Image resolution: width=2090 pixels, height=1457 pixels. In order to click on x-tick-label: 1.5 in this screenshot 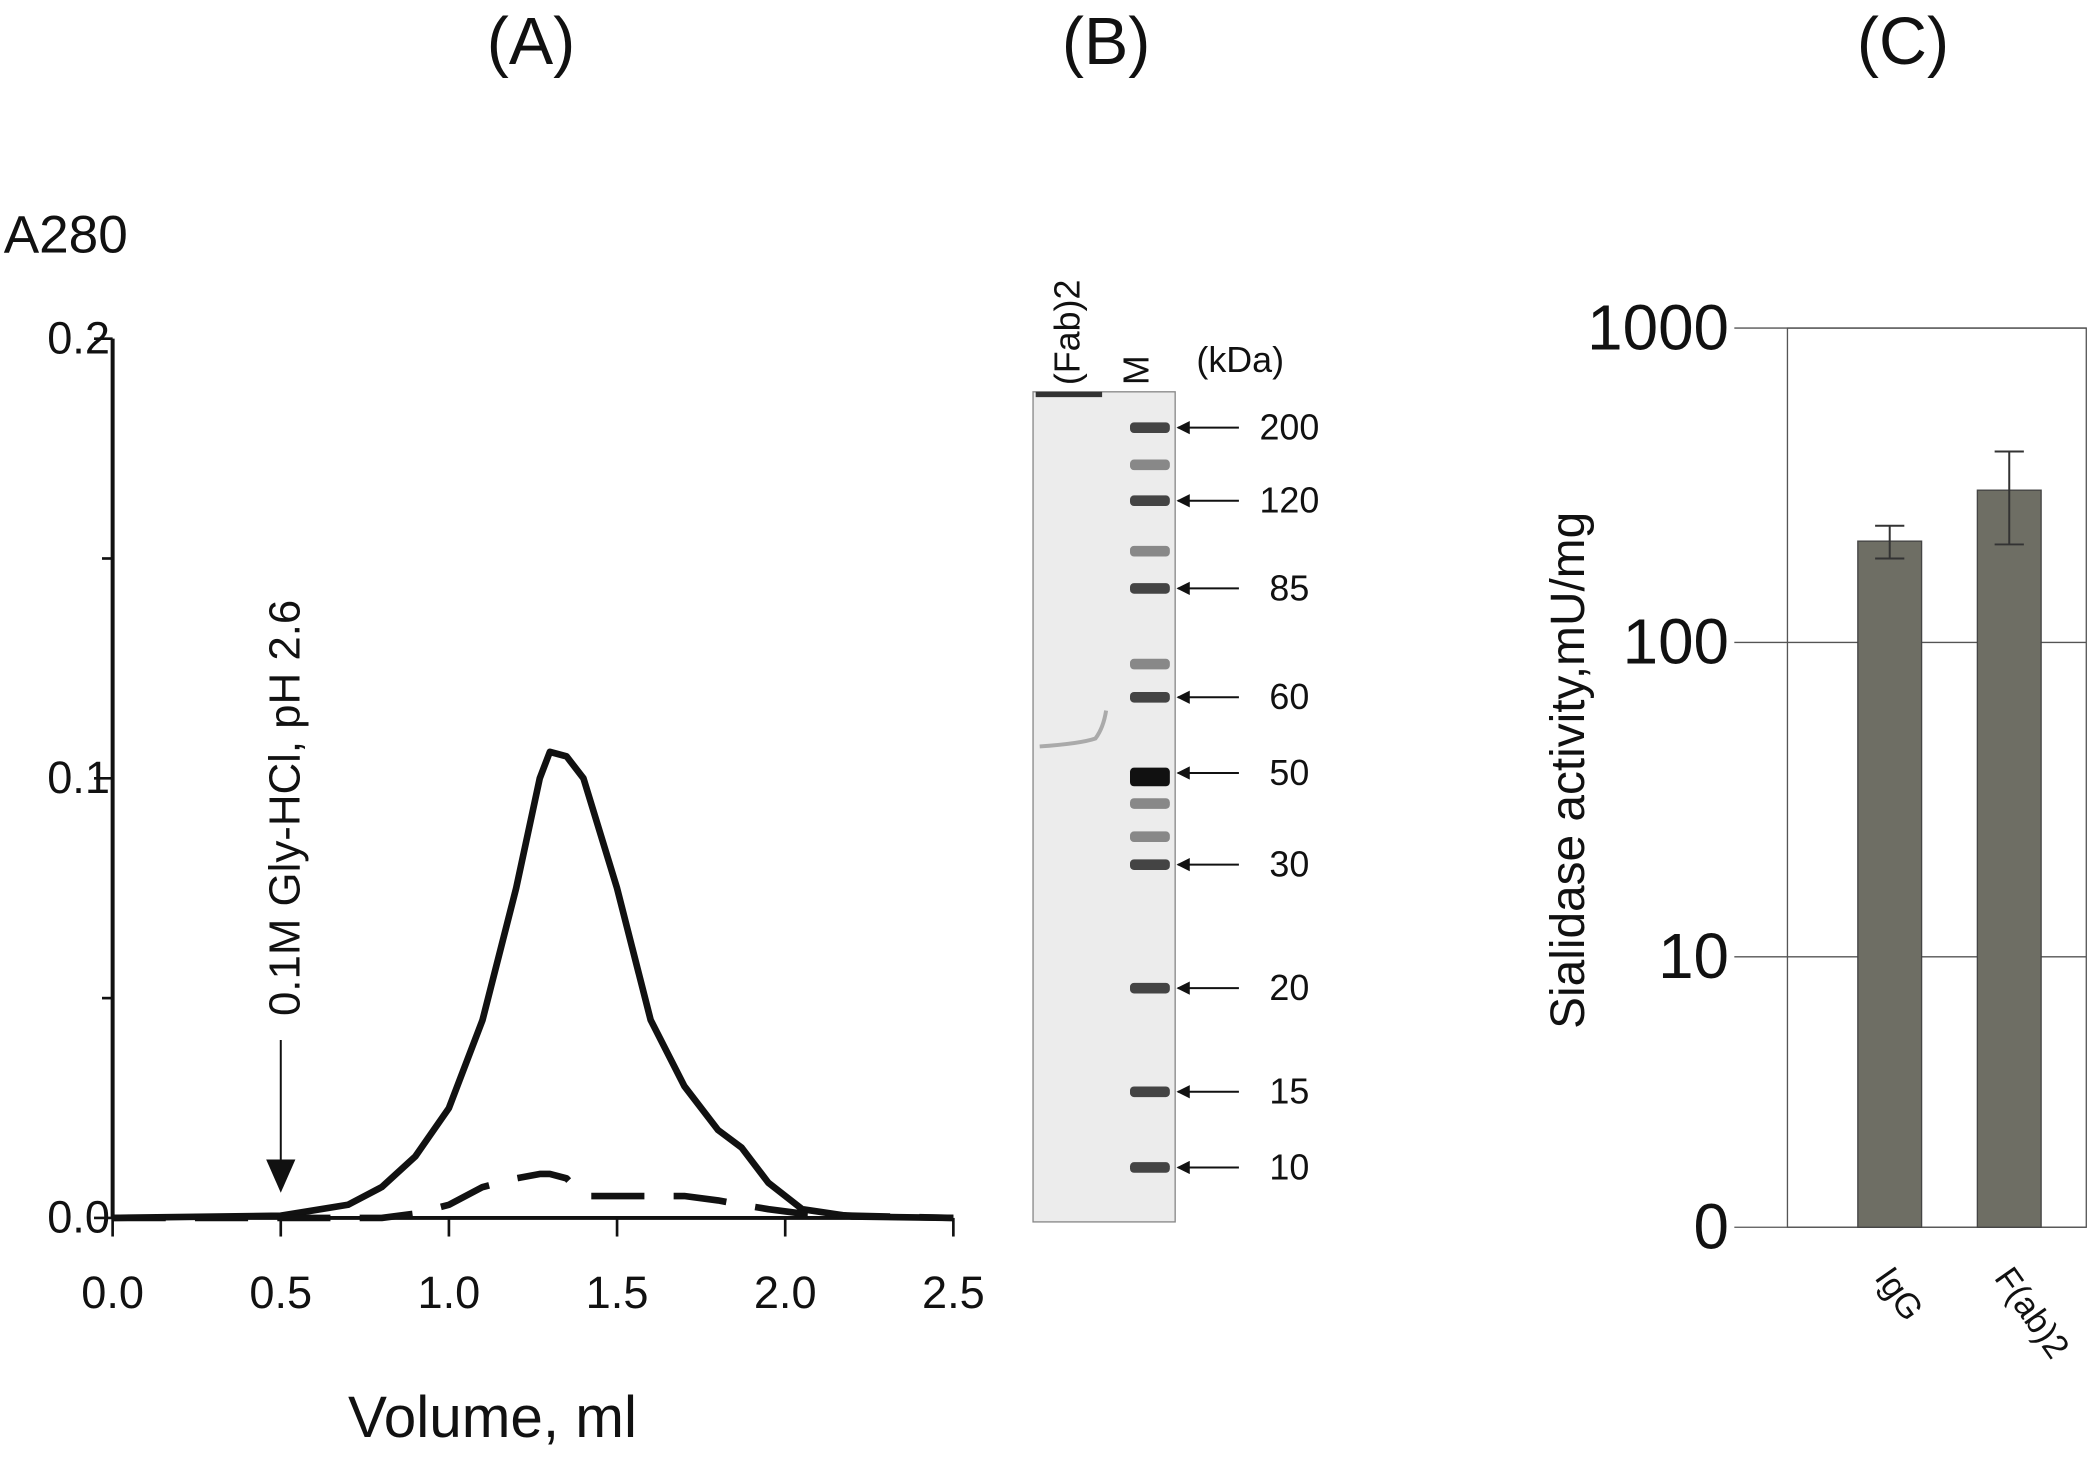, I will do `click(617, 1292)`.